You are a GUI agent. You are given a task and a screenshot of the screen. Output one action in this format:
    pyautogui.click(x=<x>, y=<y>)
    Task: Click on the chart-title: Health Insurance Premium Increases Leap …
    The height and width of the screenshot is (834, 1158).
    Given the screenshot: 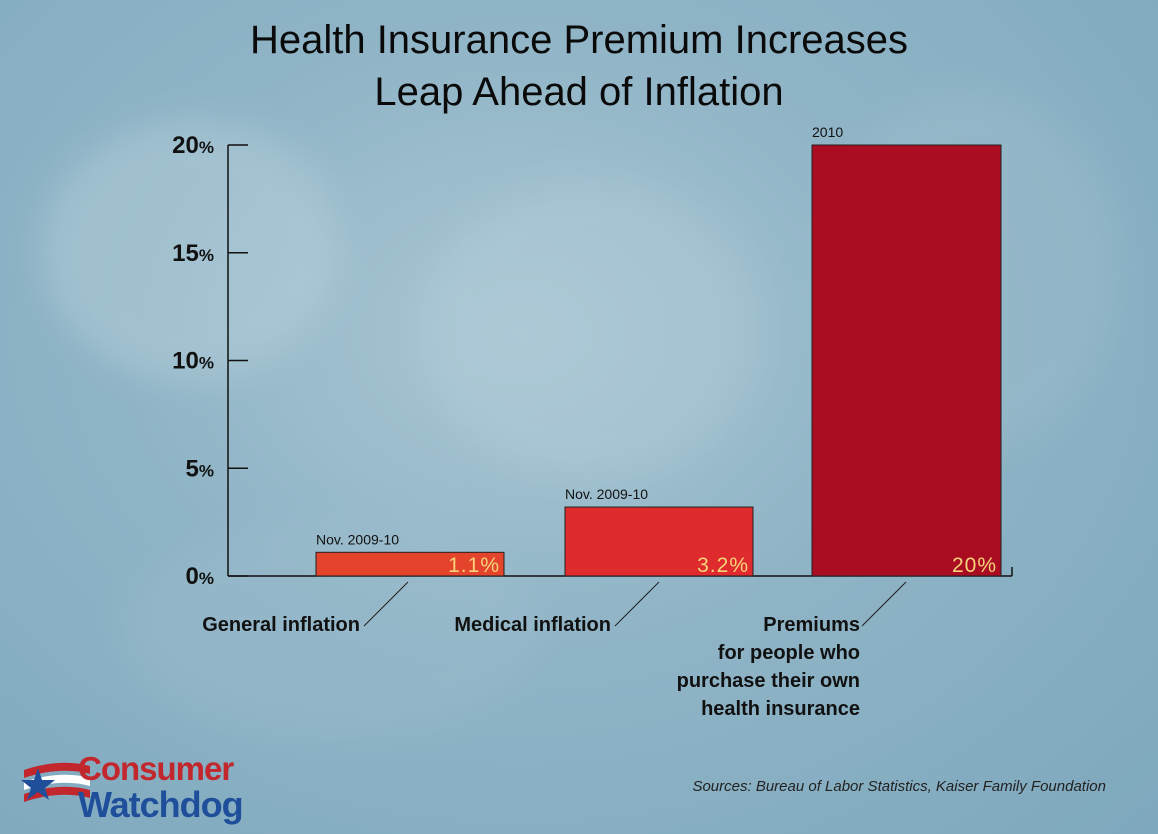 What is the action you would take?
    pyautogui.click(x=579, y=66)
    